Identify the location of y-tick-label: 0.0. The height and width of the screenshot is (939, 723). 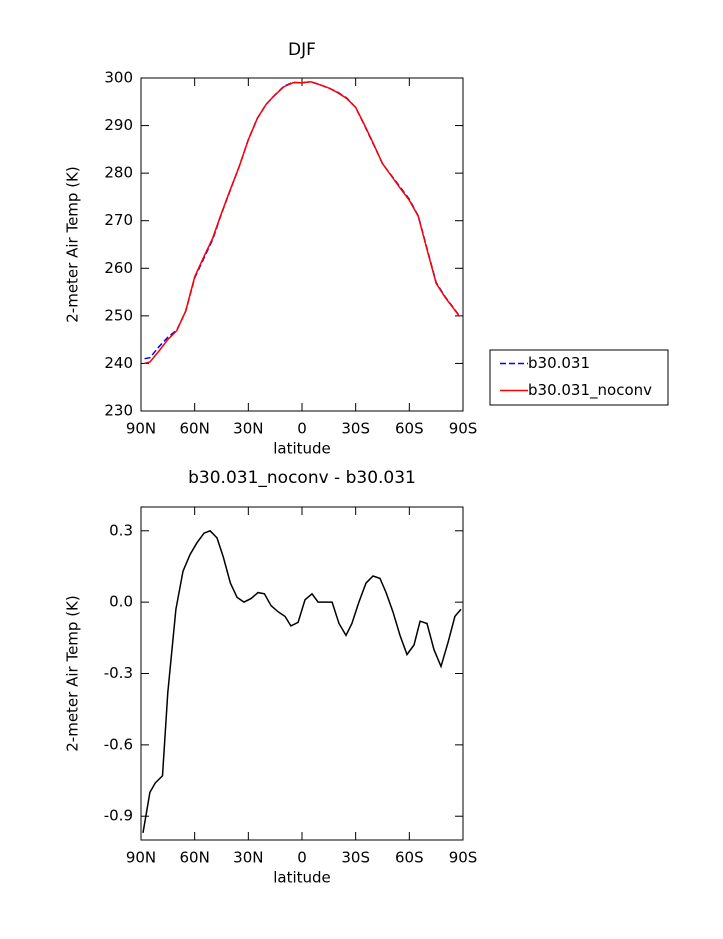
(121, 602).